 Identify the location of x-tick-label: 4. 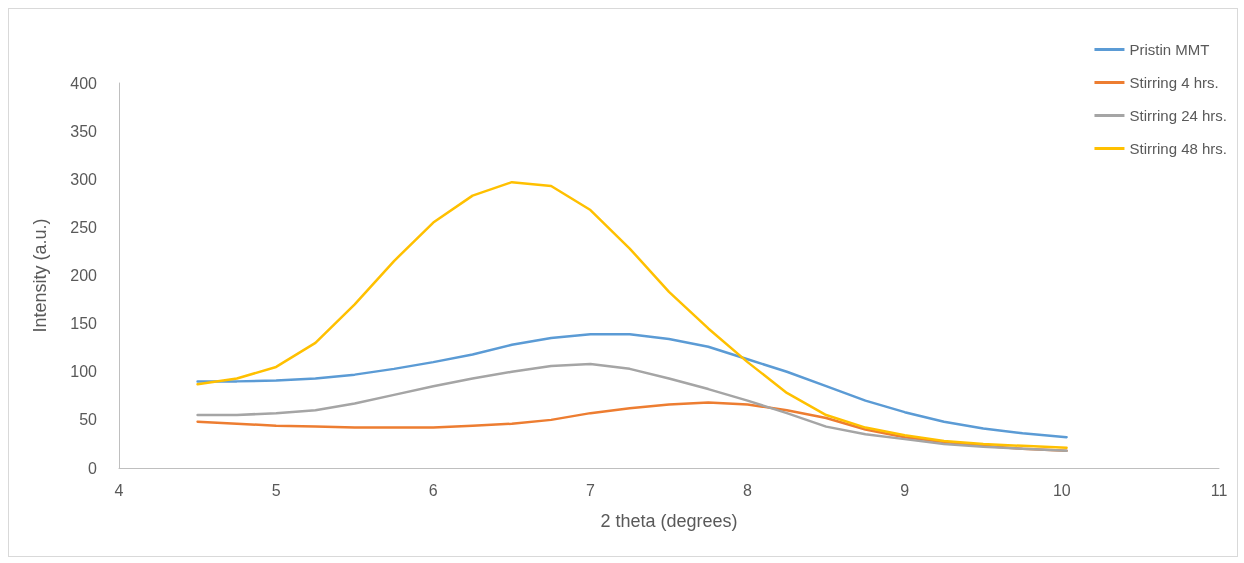
(119, 490).